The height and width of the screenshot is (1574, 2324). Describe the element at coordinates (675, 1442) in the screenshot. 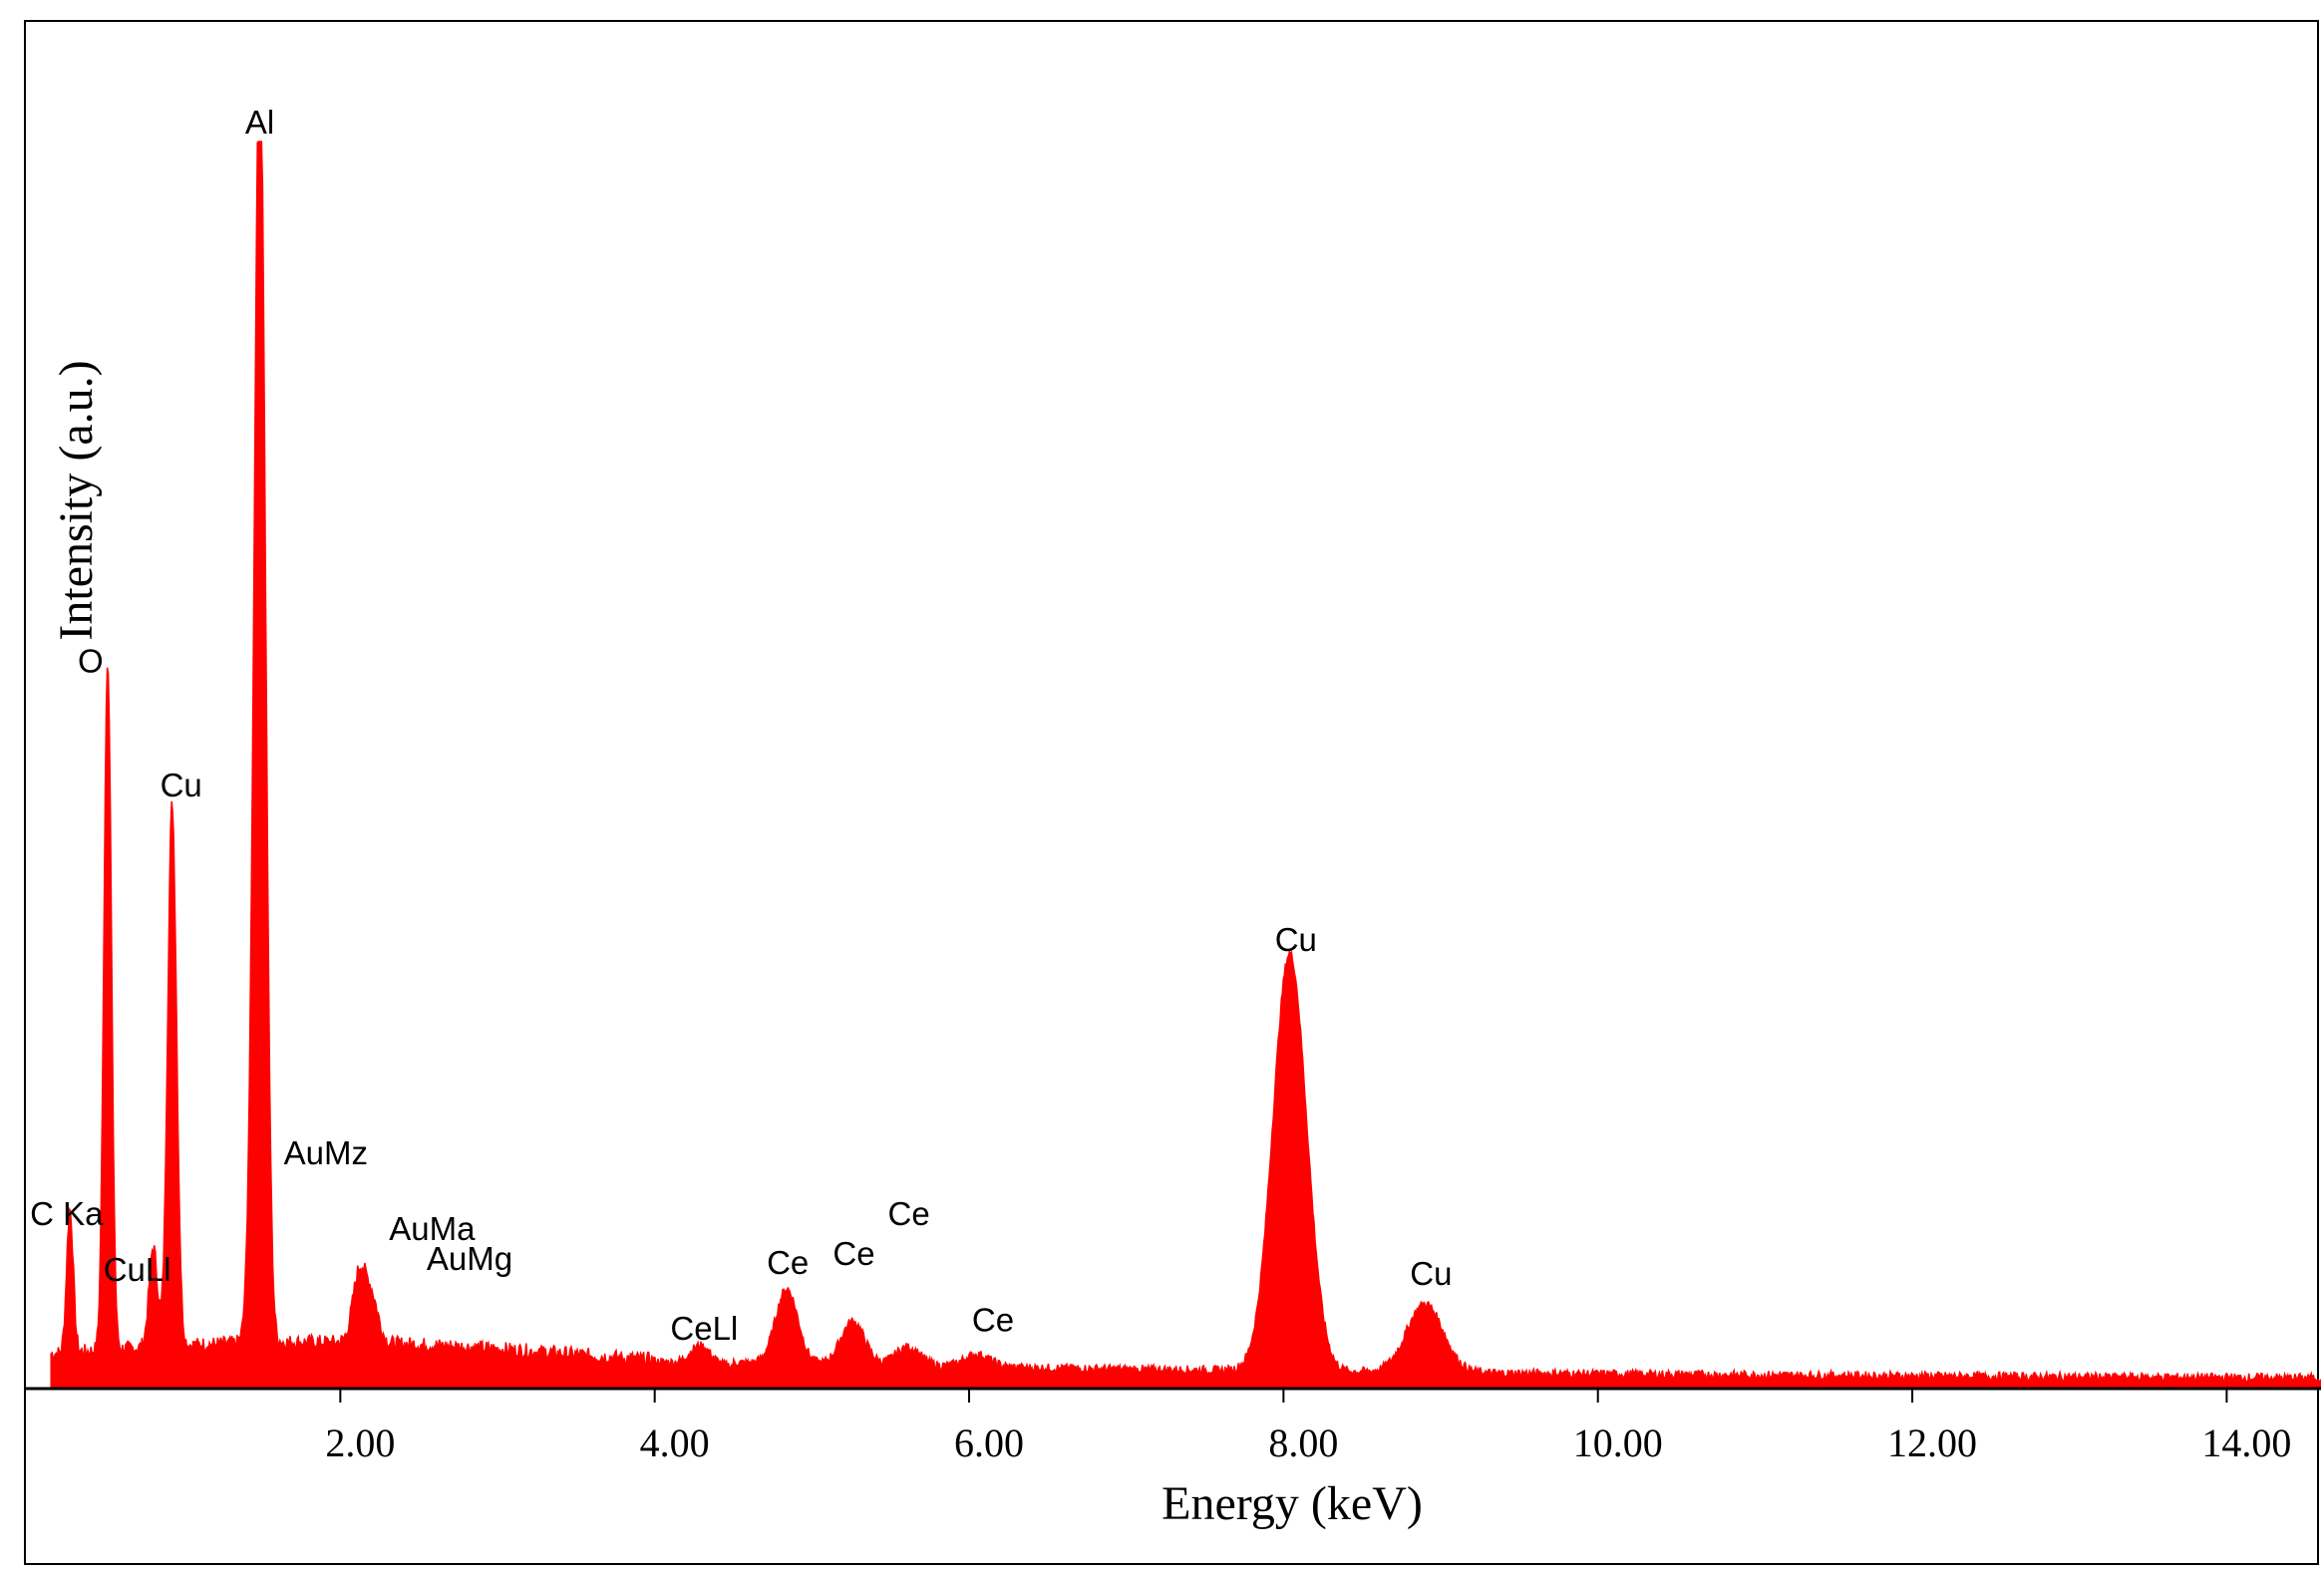

I see `x-tick-label: 4.00` at that location.